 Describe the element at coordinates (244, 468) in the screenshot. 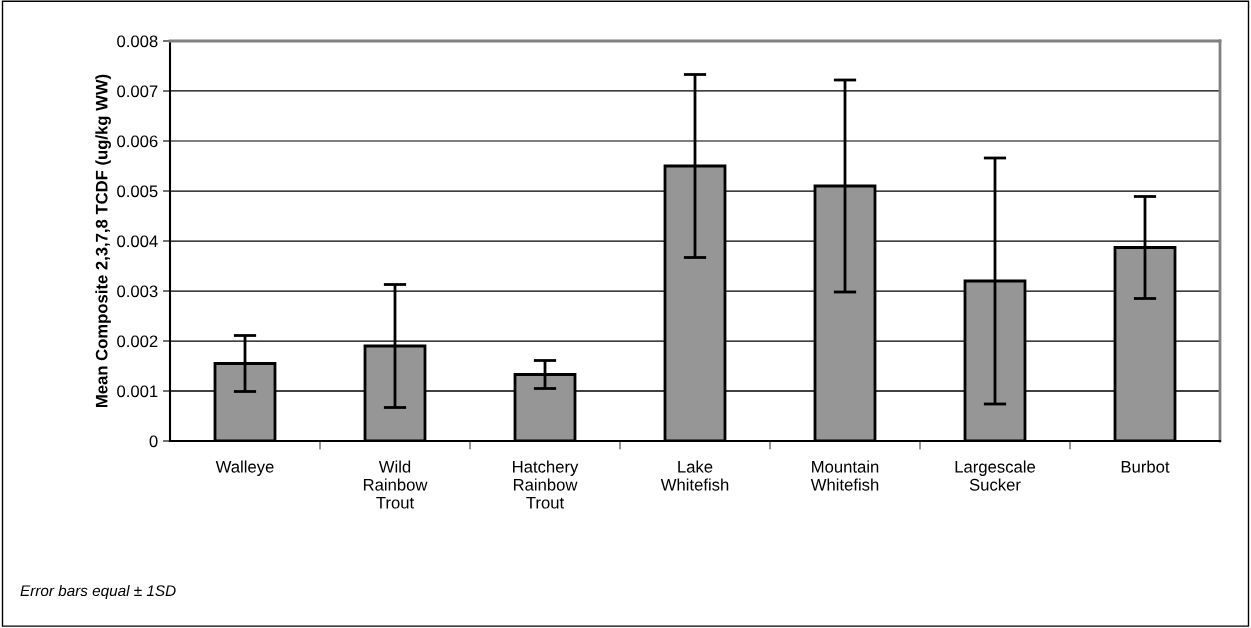

I see `x-tick-label: Walleye` at that location.